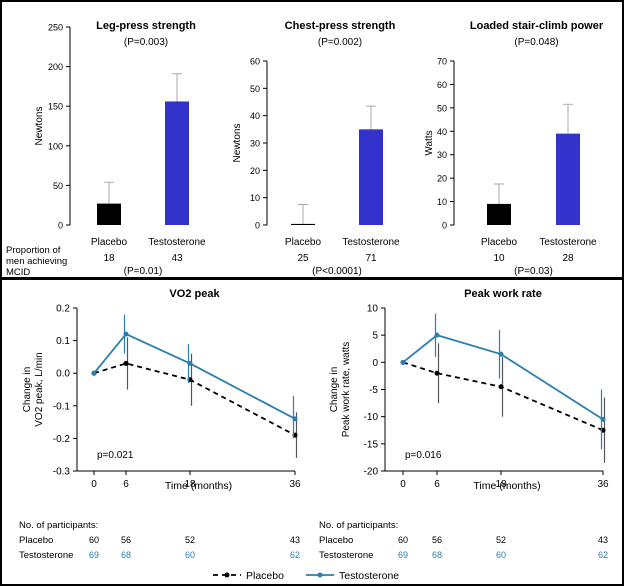 The width and height of the screenshot is (624, 586). Describe the element at coordinates (55, 67) in the screenshot. I see `y-tick-label: 200` at that location.